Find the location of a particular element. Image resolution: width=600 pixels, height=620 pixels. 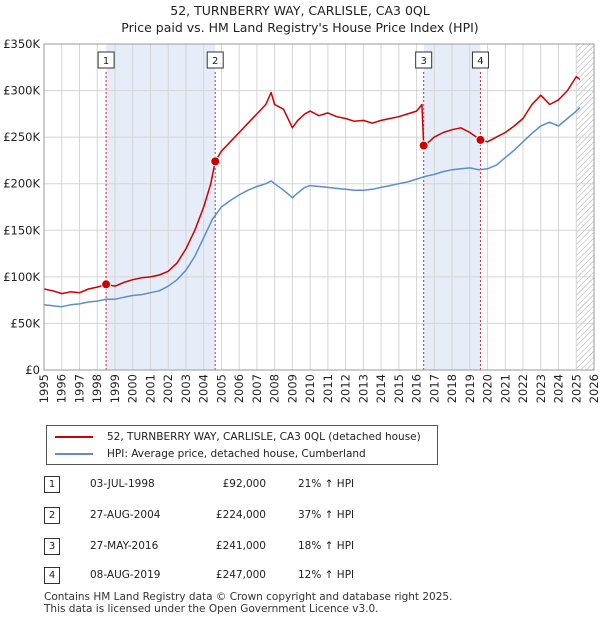

x-tick-label: 2007 is located at coordinates (257, 388).